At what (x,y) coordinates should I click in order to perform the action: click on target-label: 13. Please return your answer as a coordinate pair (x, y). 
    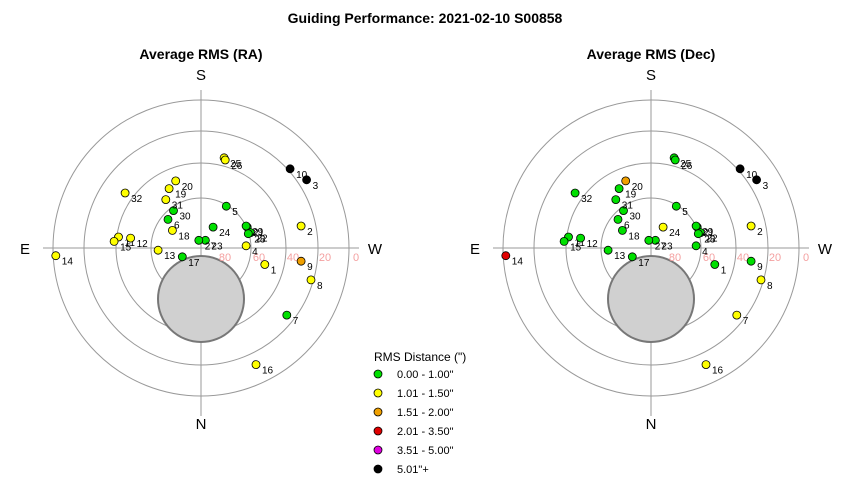
    Looking at the image, I should click on (620, 256).